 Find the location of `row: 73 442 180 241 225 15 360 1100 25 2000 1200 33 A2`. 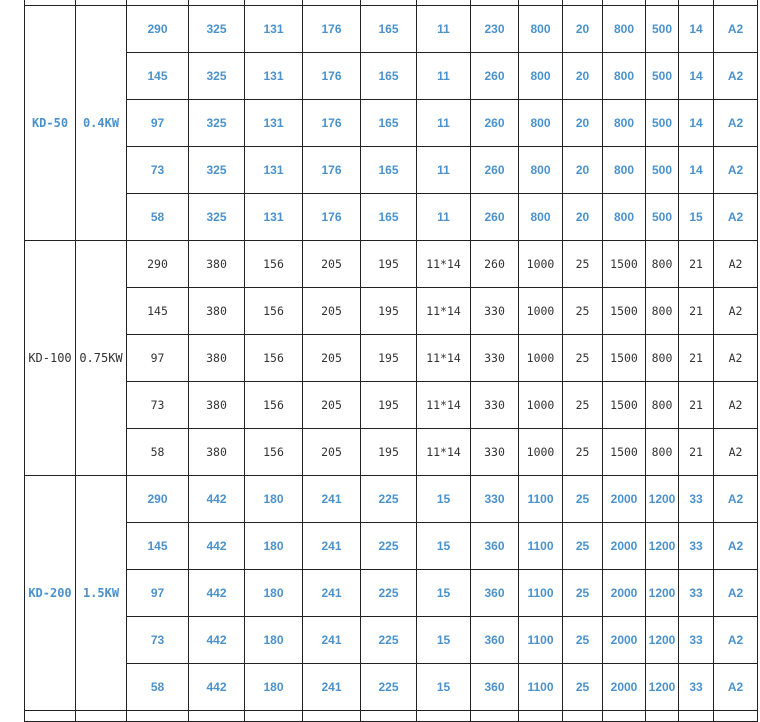

row: 73 442 180 241 225 15 360 1100 25 2000 1200 33 A2 is located at coordinates (391, 640).